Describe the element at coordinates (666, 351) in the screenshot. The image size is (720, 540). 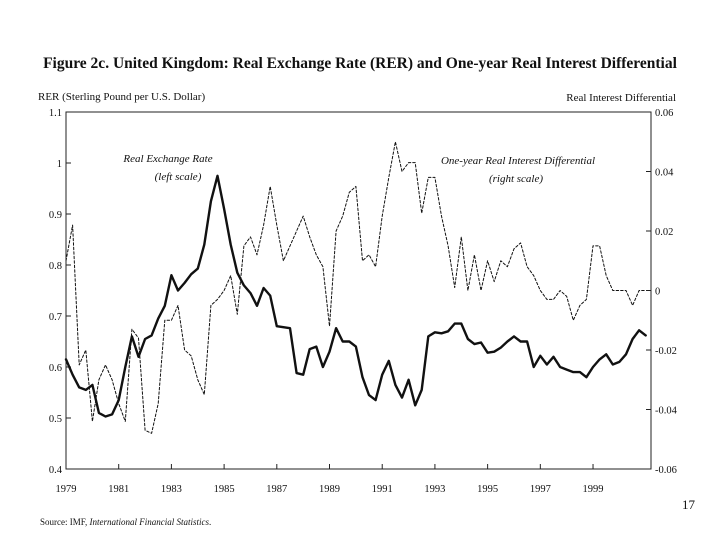
I see `right-tick-label: -0.02` at that location.